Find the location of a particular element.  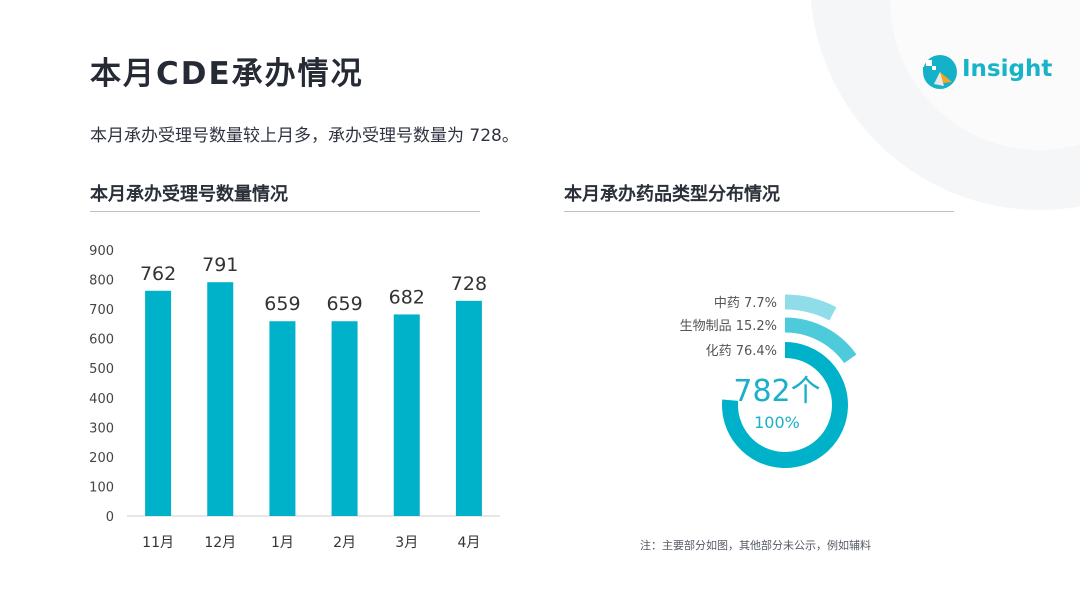

page-title: 本月CDE承办情况 is located at coordinates (227, 74).